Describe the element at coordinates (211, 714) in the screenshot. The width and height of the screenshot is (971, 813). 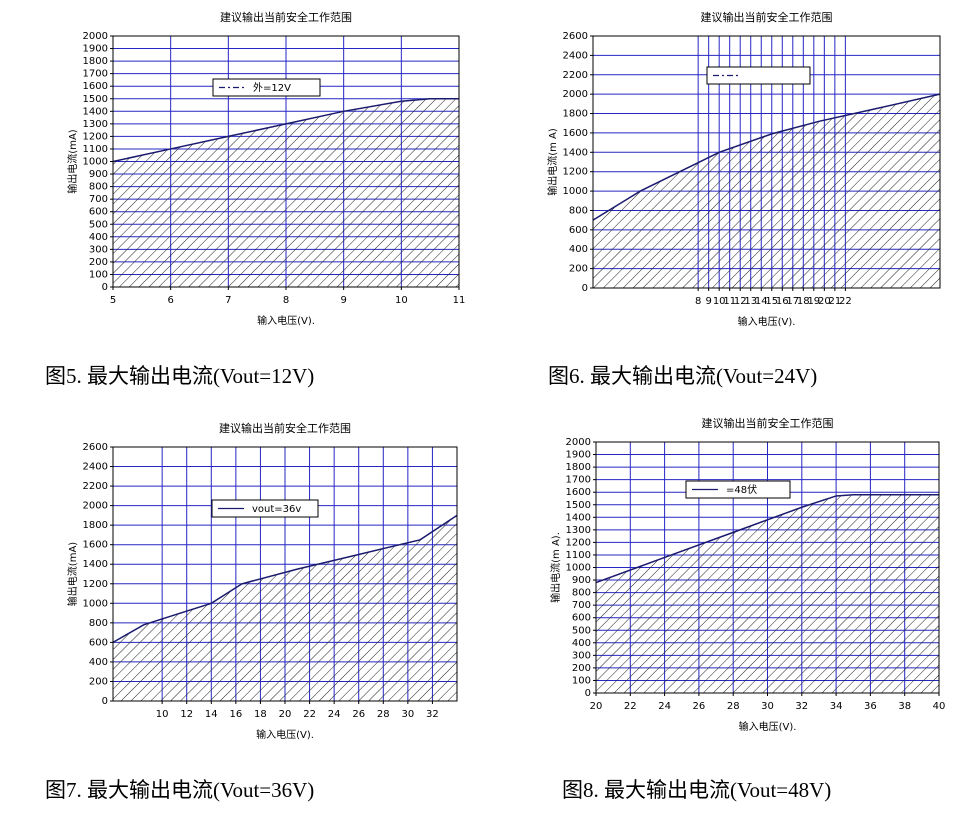
I see `x-tick-label: 14` at that location.